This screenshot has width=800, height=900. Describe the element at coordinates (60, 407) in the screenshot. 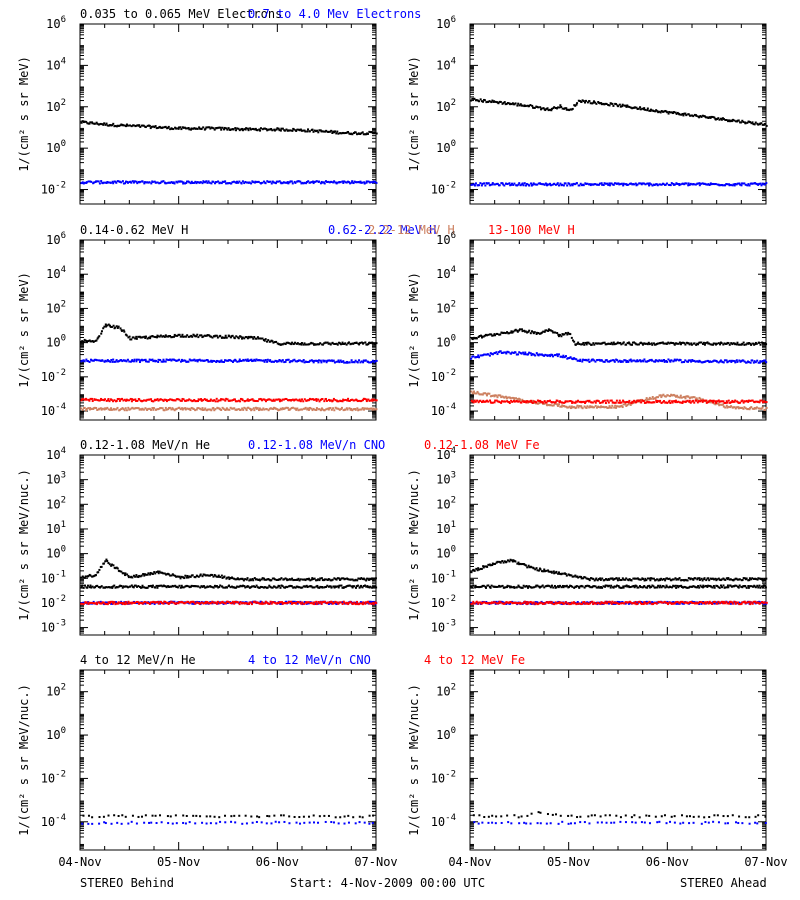

I see `y-tick-exponent: -4` at that location.